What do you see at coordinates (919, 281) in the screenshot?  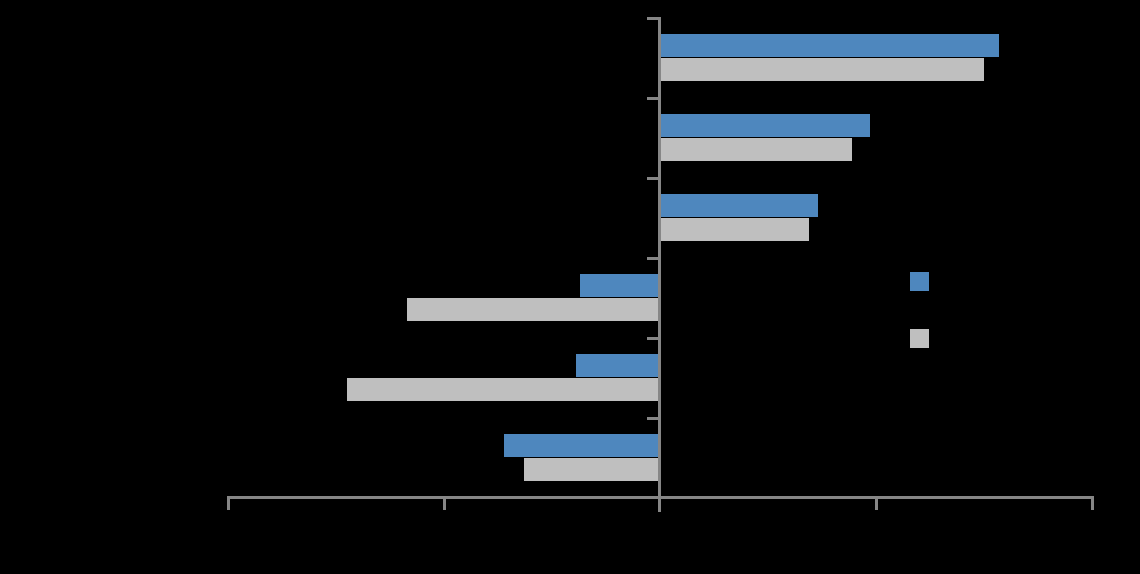 I see `legend-swatch-series-blue` at bounding box center [919, 281].